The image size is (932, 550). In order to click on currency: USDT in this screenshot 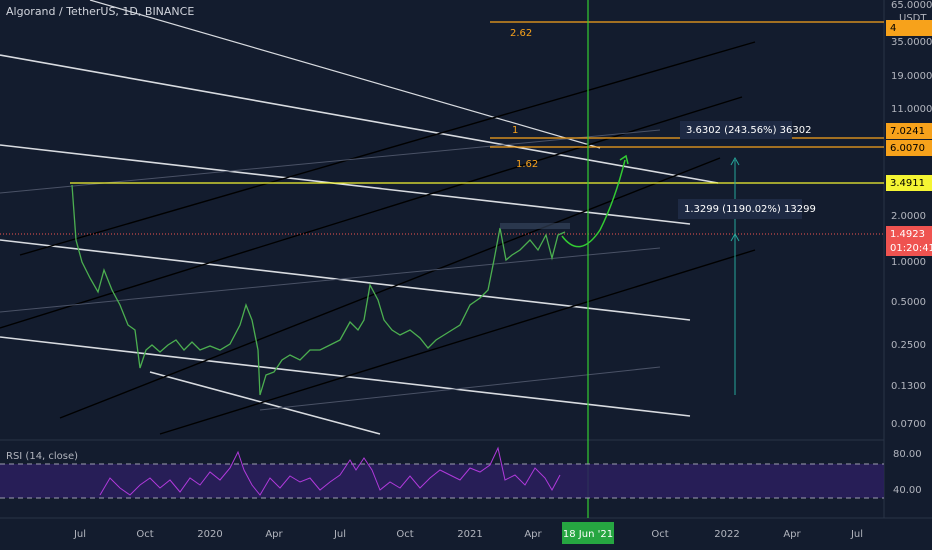, I will do `click(913, 18)`.